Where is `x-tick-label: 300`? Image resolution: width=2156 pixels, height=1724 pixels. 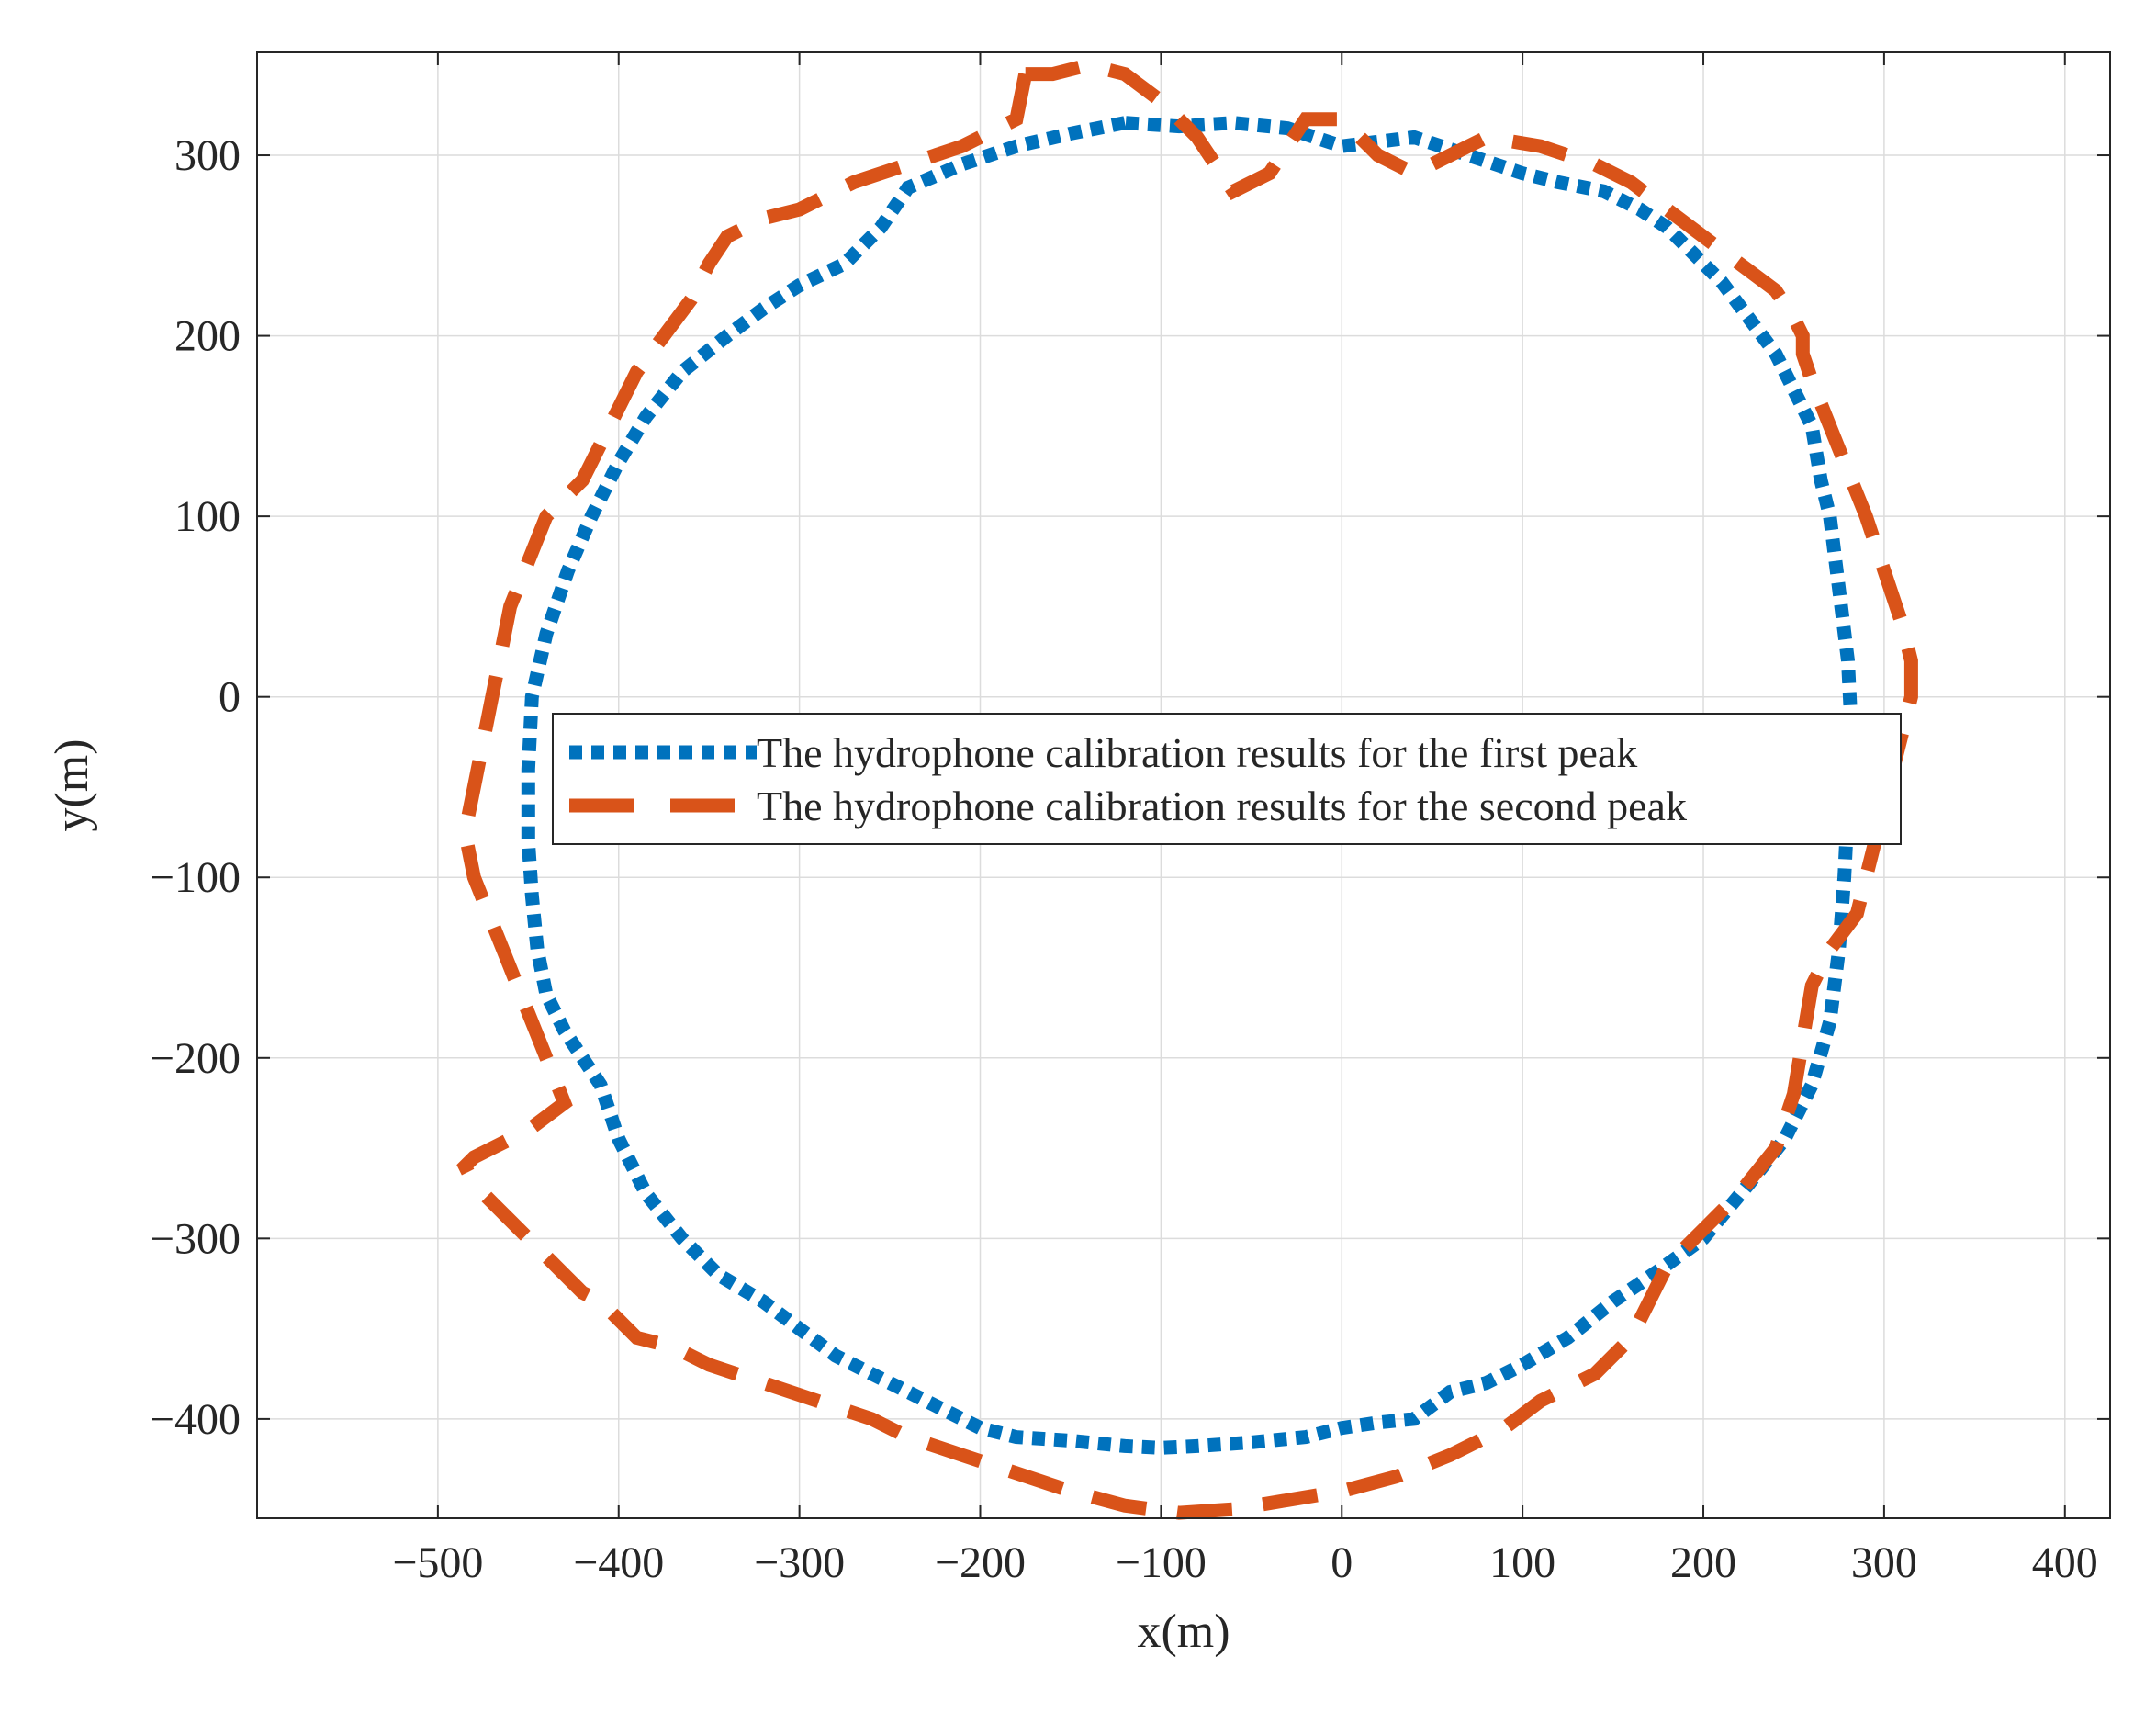
x-tick-label: 300 is located at coordinates (1884, 1562).